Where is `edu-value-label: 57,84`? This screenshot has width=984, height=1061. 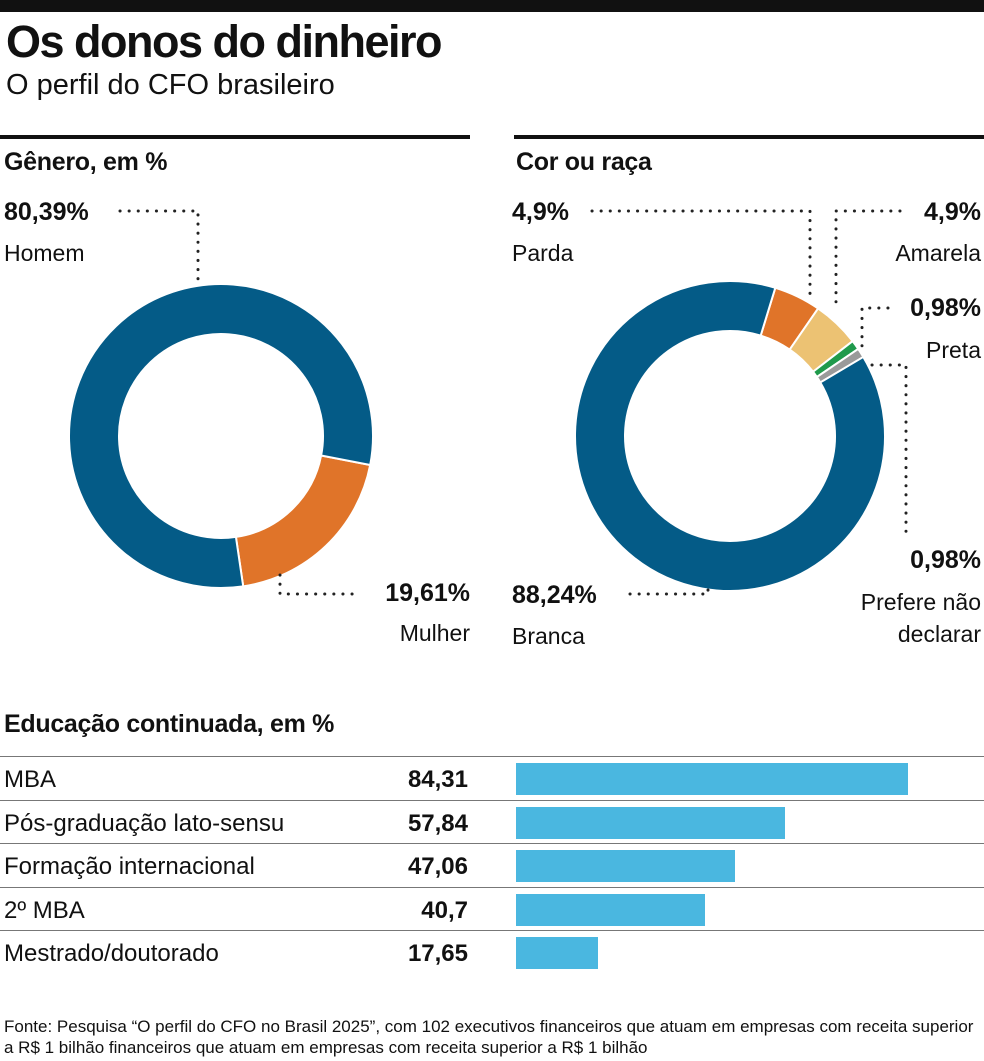
edu-value-label: 57,84 is located at coordinates (437, 823).